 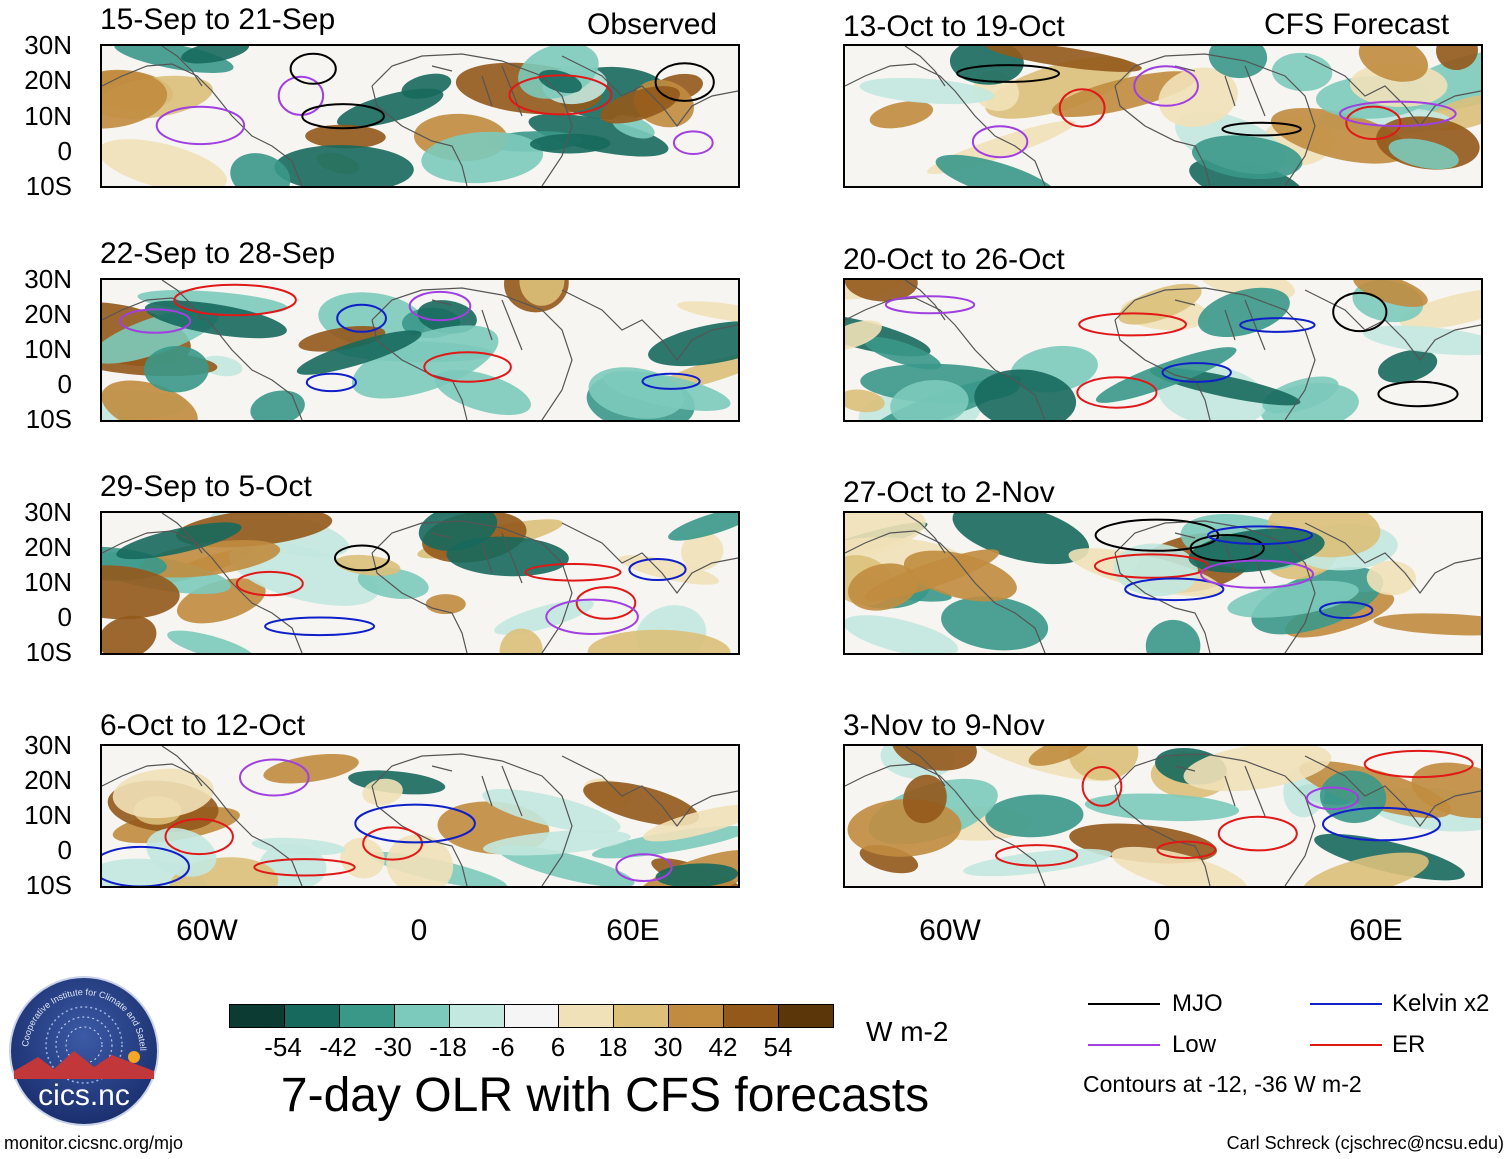 What do you see at coordinates (203, 725) in the screenshot?
I see `panel-title-4: 6-Oct to 12-Oct` at bounding box center [203, 725].